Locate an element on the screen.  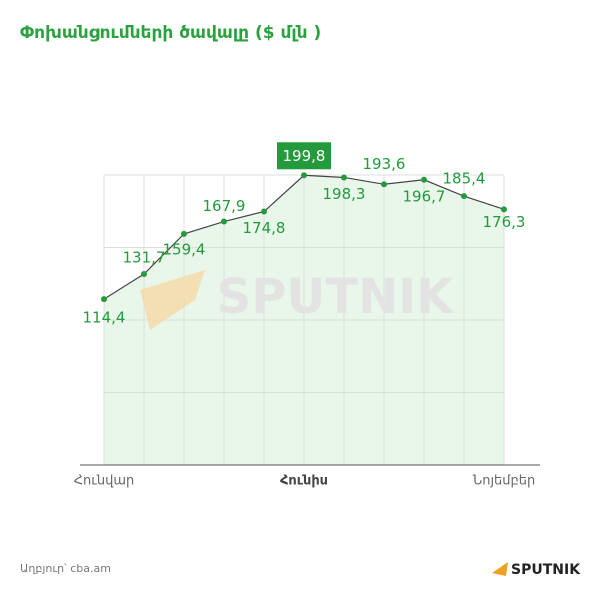
value-label: 198,3 is located at coordinates (344, 194).